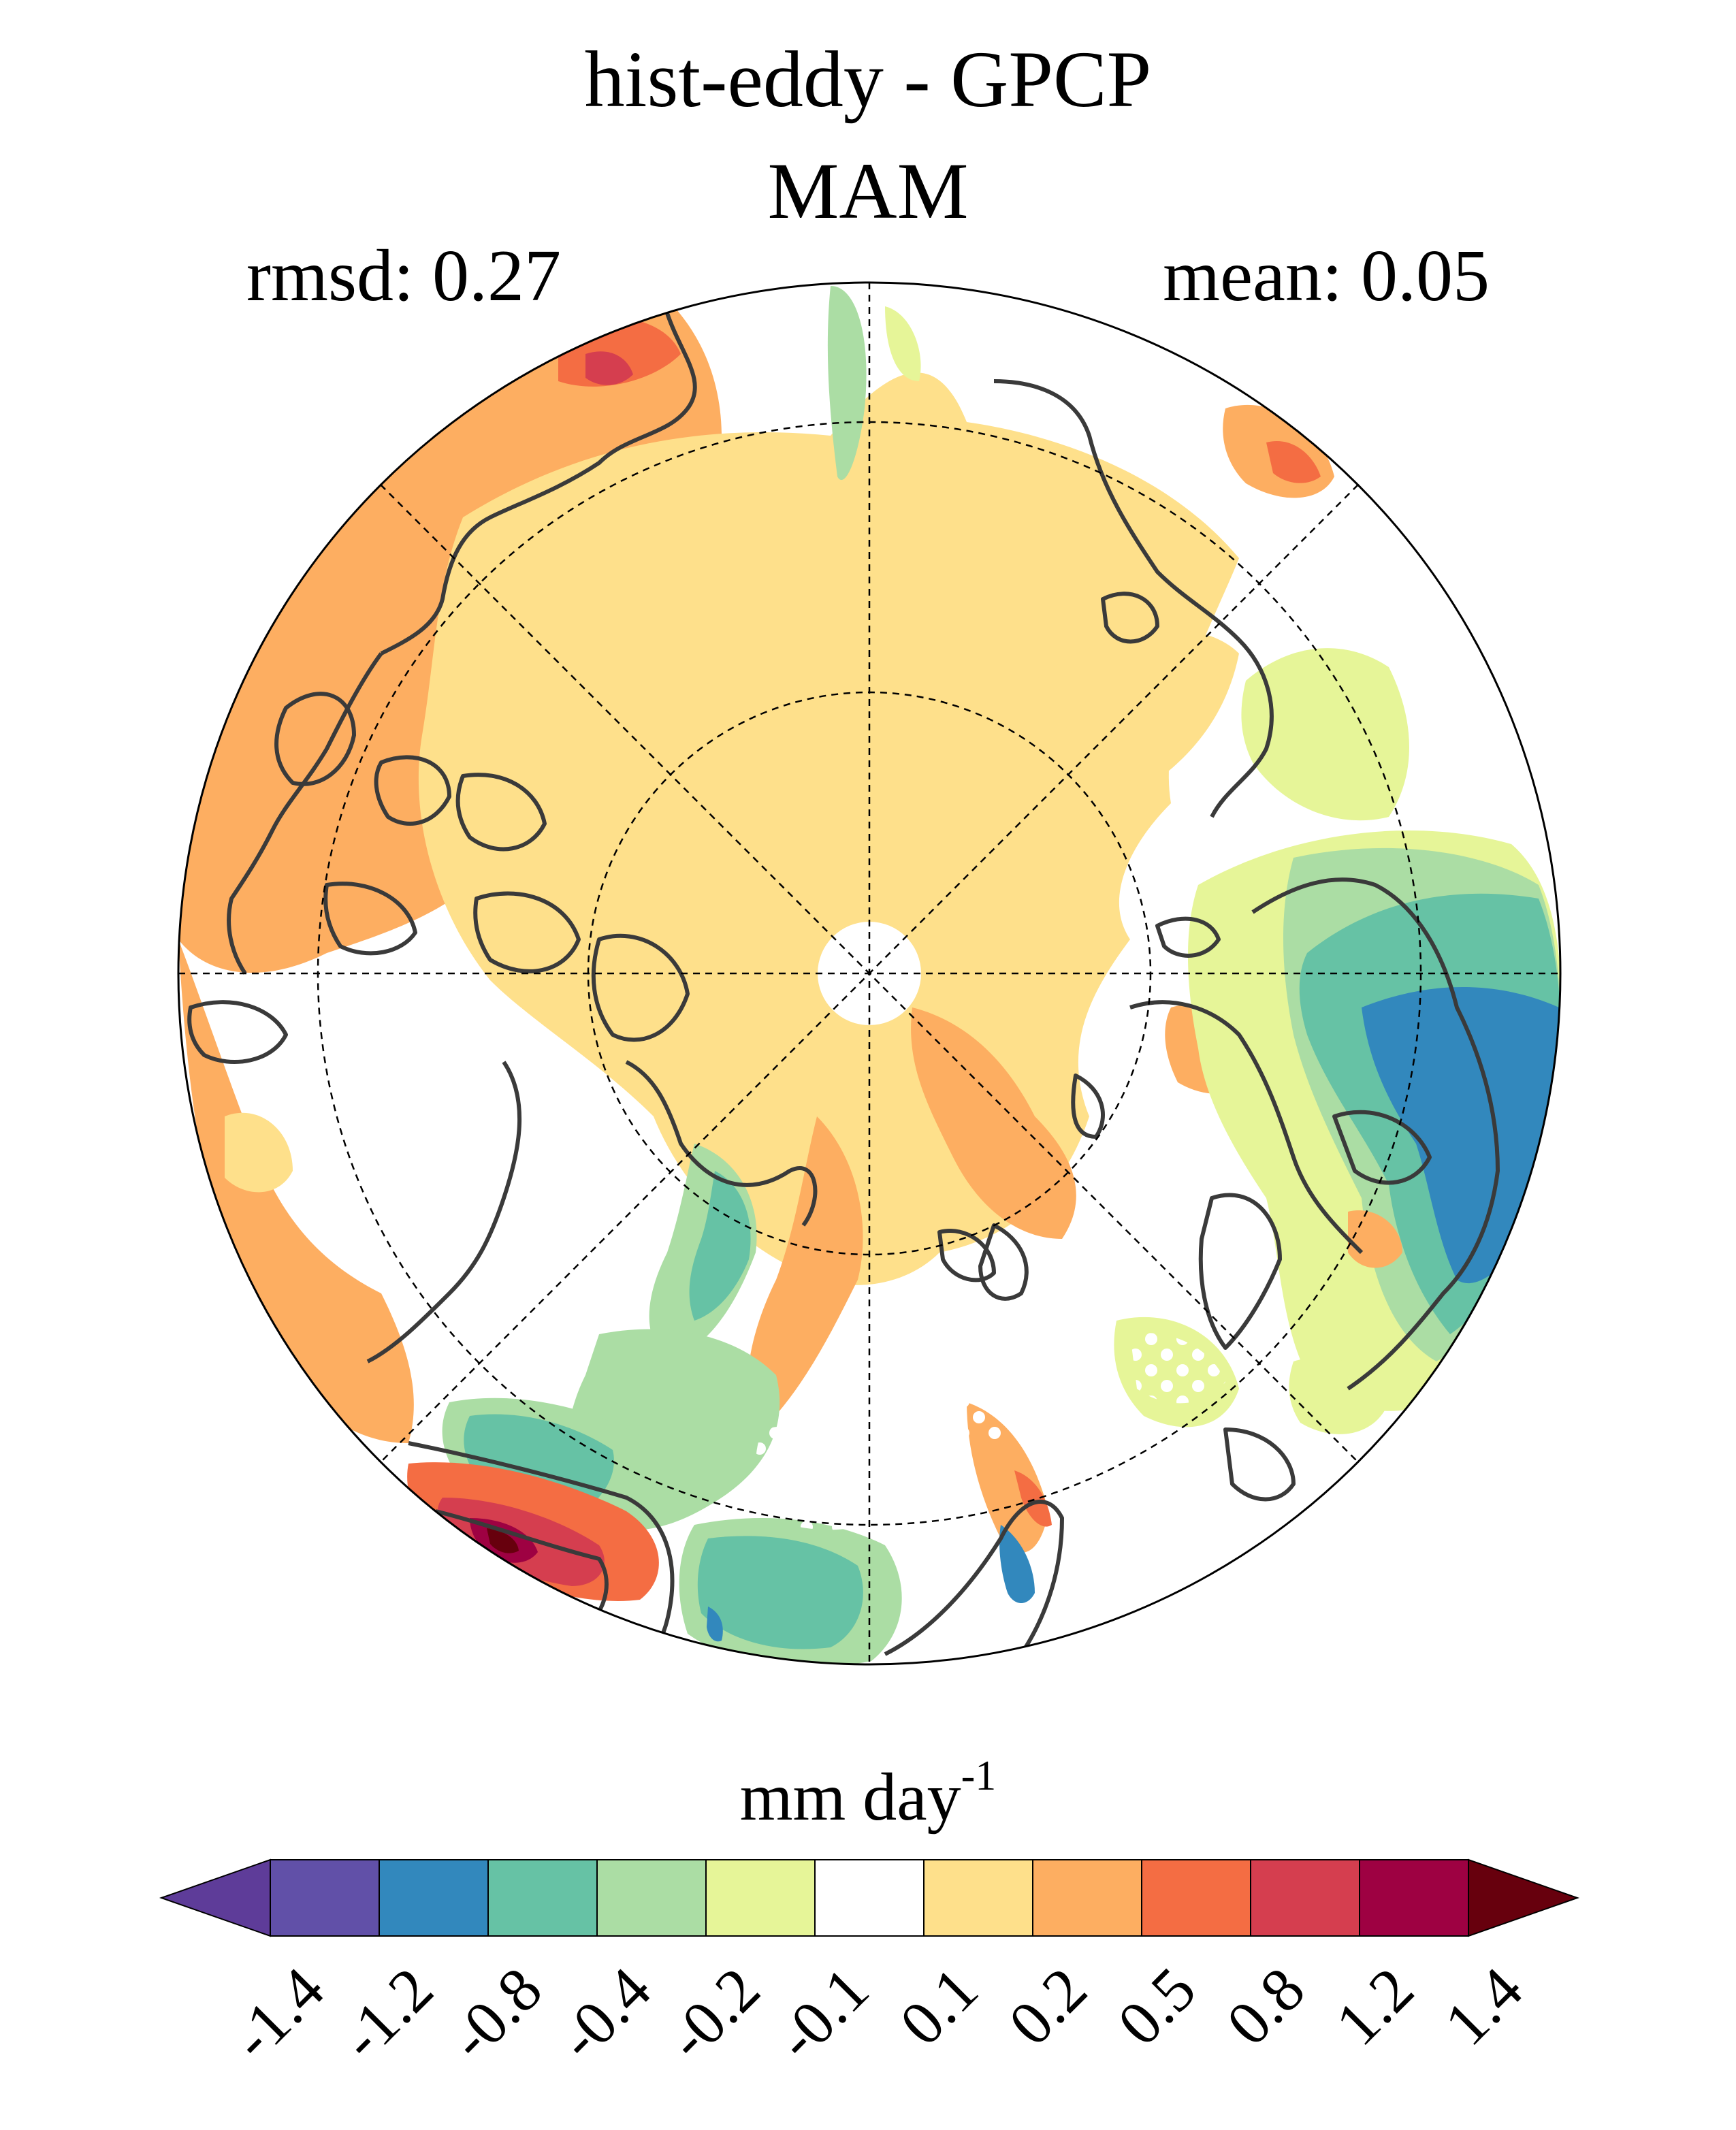  What do you see at coordinates (1326, 276) in the screenshot?
I see `mean-label: mean: 0.05` at bounding box center [1326, 276].